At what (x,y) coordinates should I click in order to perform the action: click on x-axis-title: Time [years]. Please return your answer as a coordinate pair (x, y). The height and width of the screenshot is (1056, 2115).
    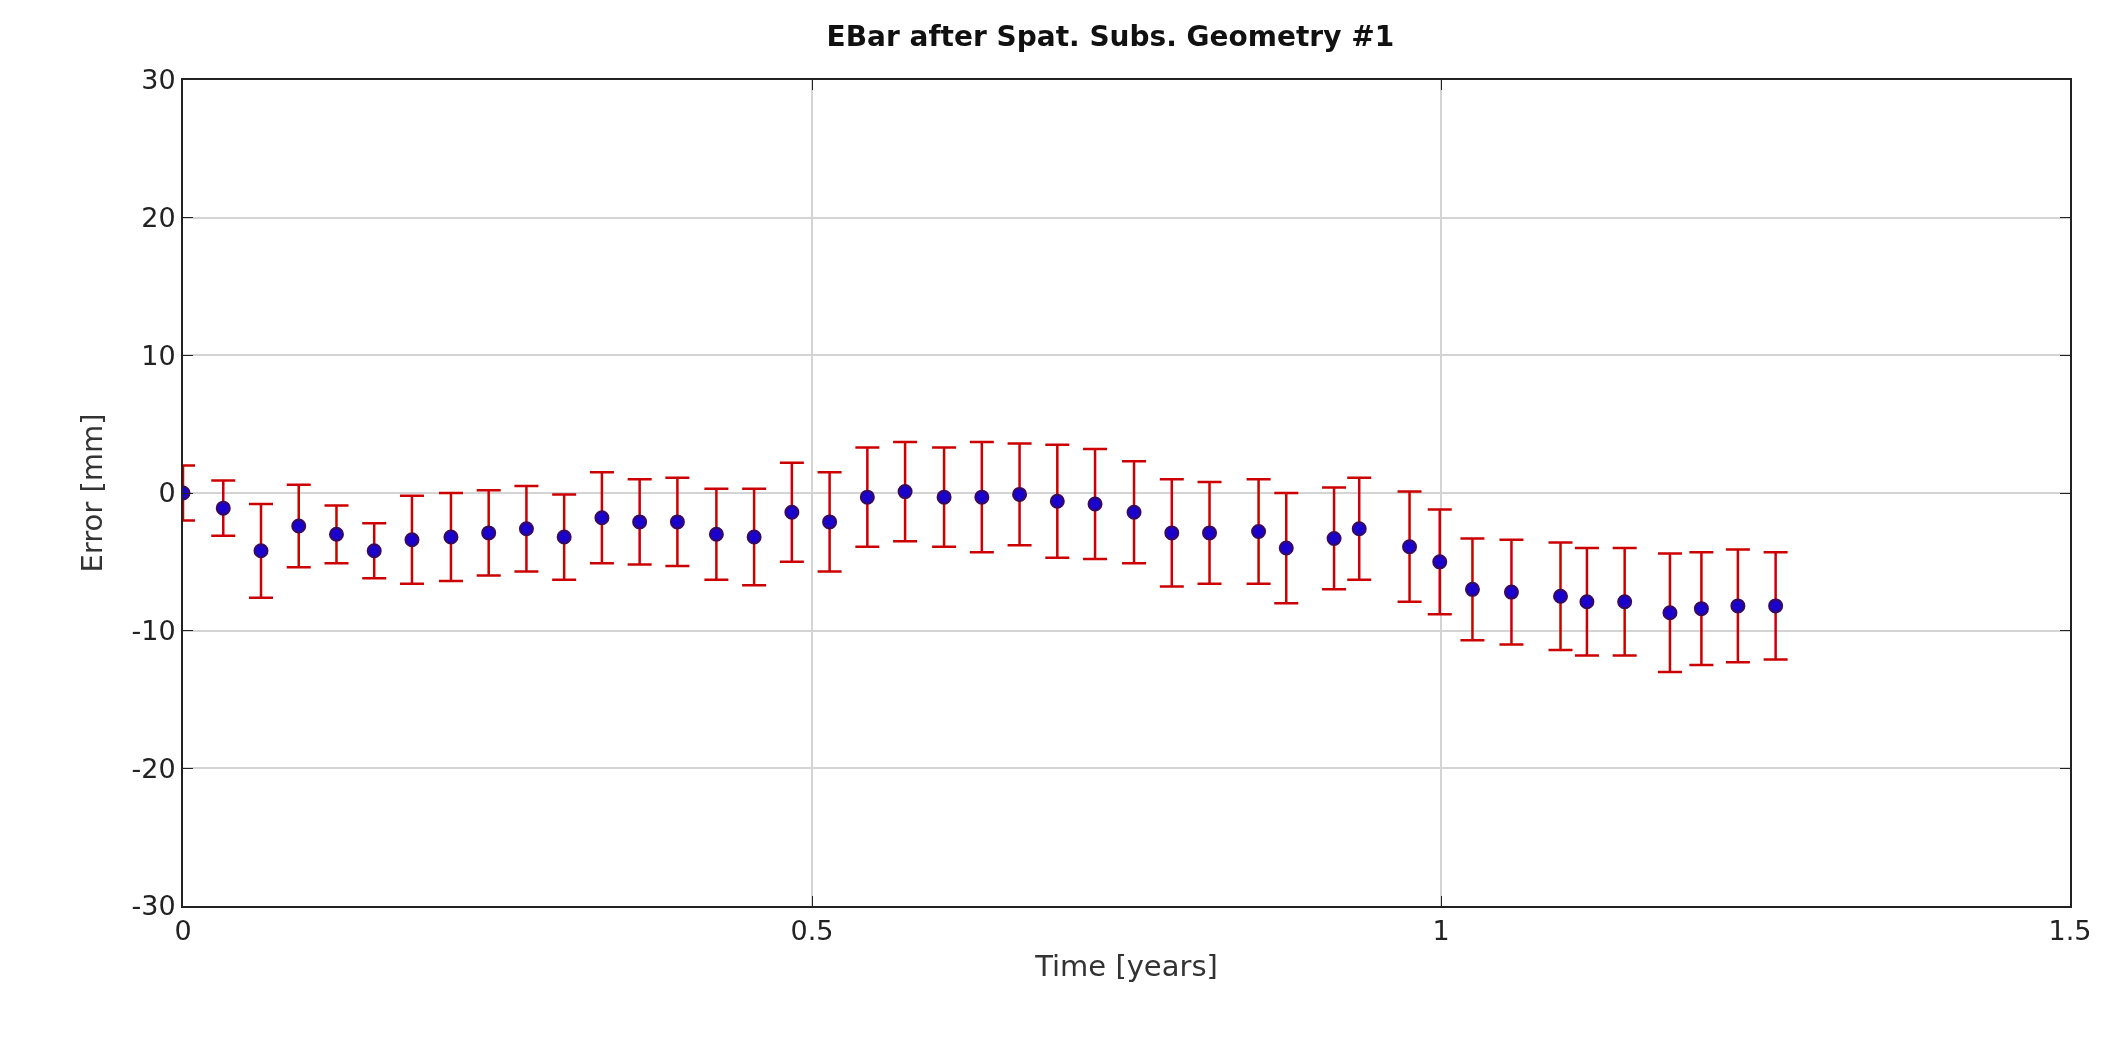
    Looking at the image, I should click on (1126, 965).